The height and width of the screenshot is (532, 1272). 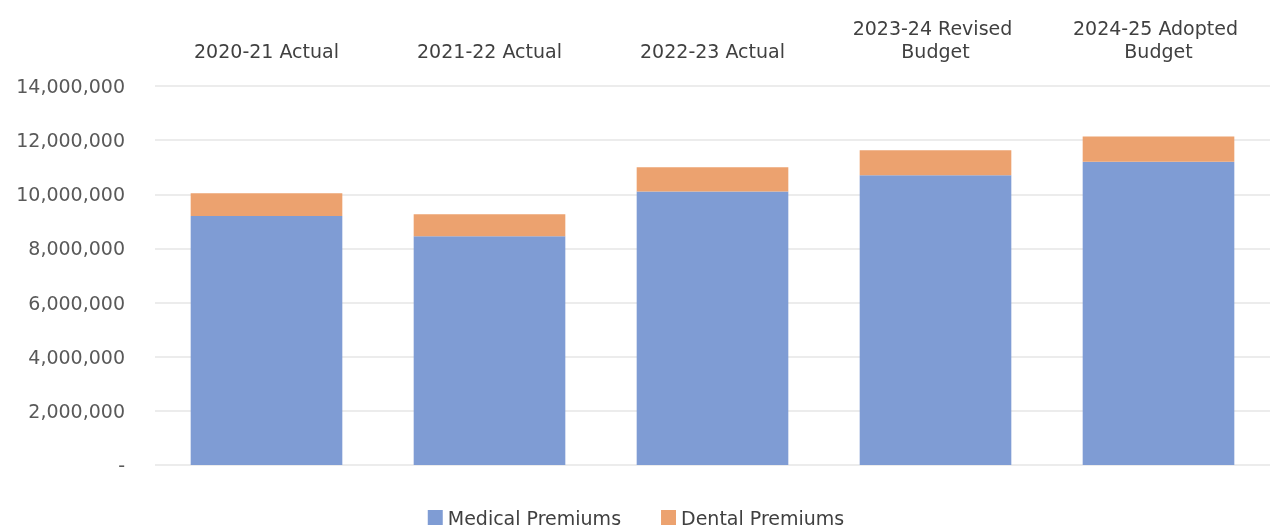 I want to click on legend-label: Medical Premiums, so click(x=534, y=517).